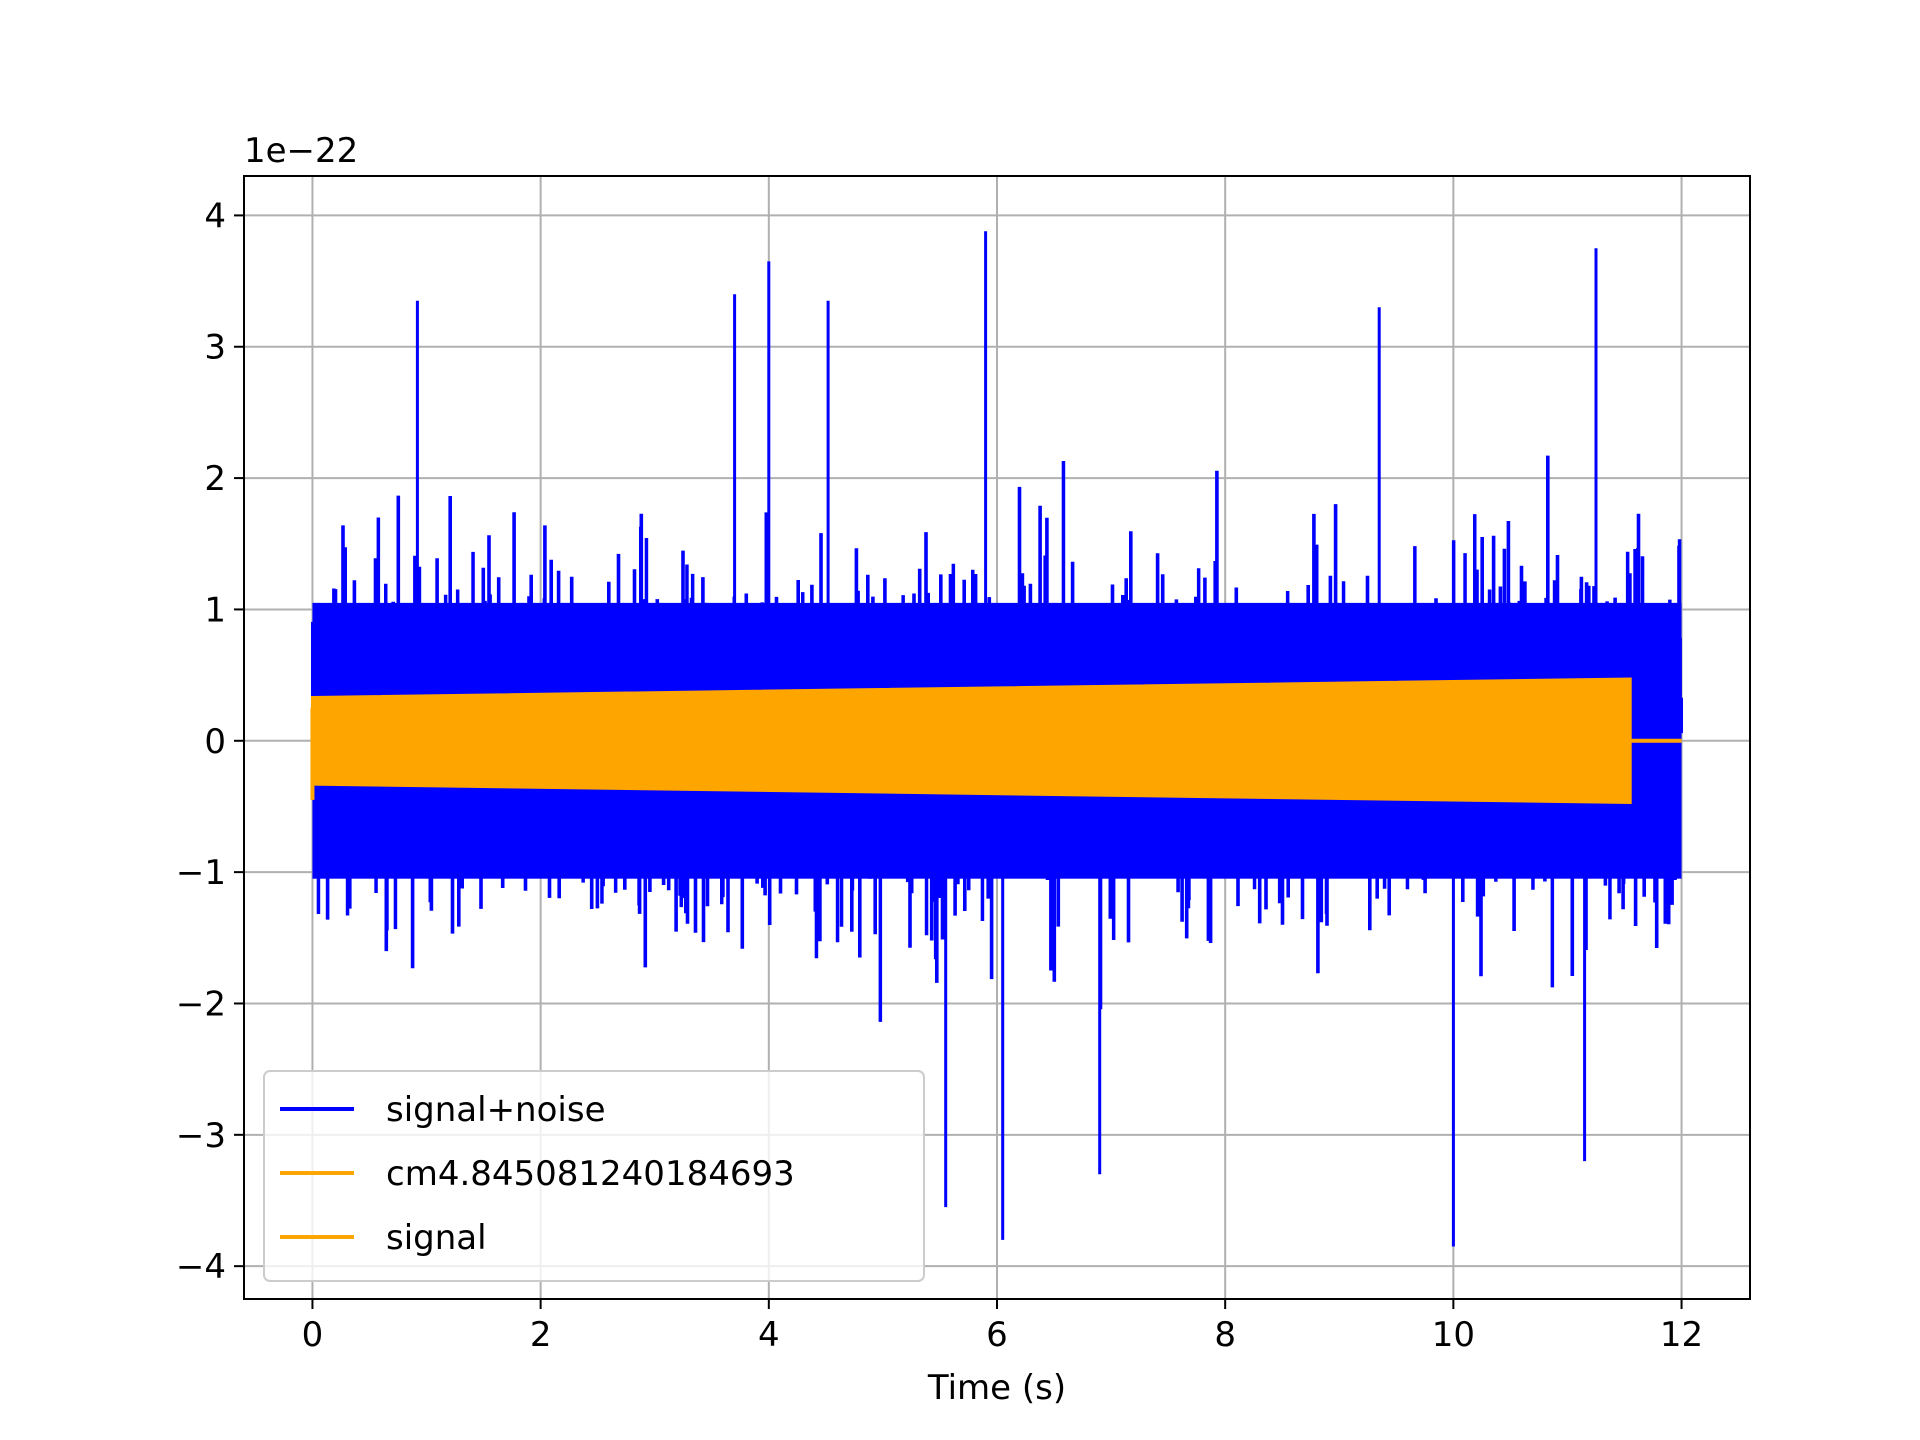 This screenshot has height=1440, width=1920. What do you see at coordinates (1225, 1335) in the screenshot?
I see `x-tick-label-4: 8` at bounding box center [1225, 1335].